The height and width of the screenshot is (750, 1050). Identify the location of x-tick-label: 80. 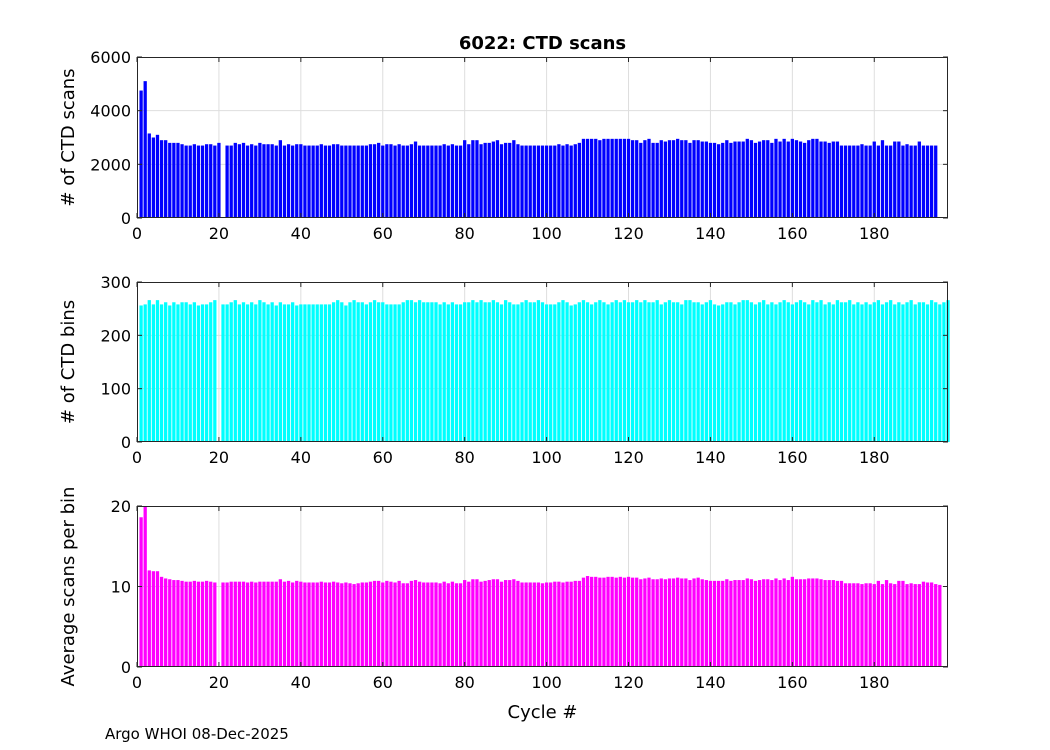
(464, 682).